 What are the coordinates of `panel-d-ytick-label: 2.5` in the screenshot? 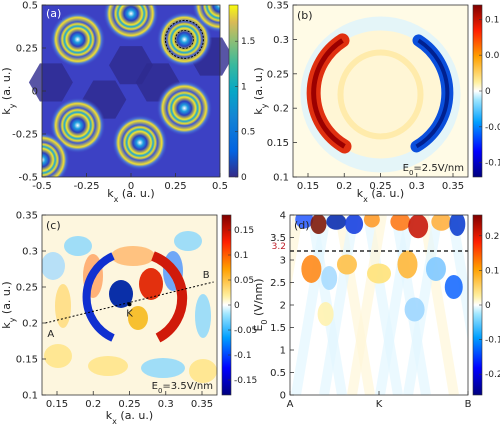 It's located at (278, 283).